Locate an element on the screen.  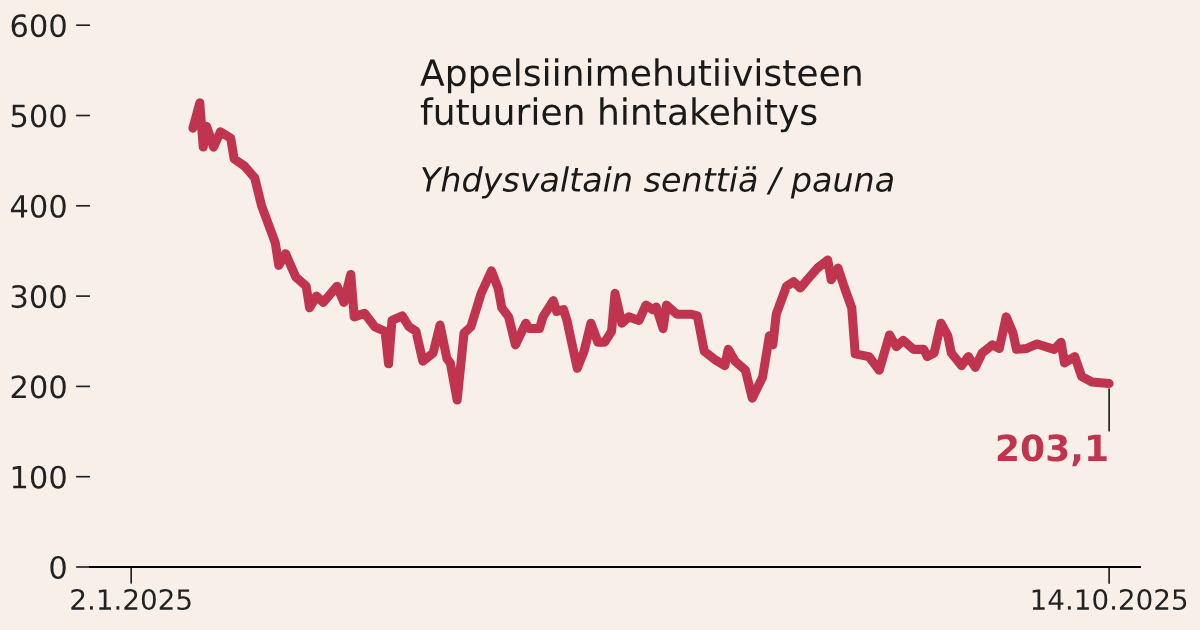
y-tick-label: 600 is located at coordinates (38, 26).